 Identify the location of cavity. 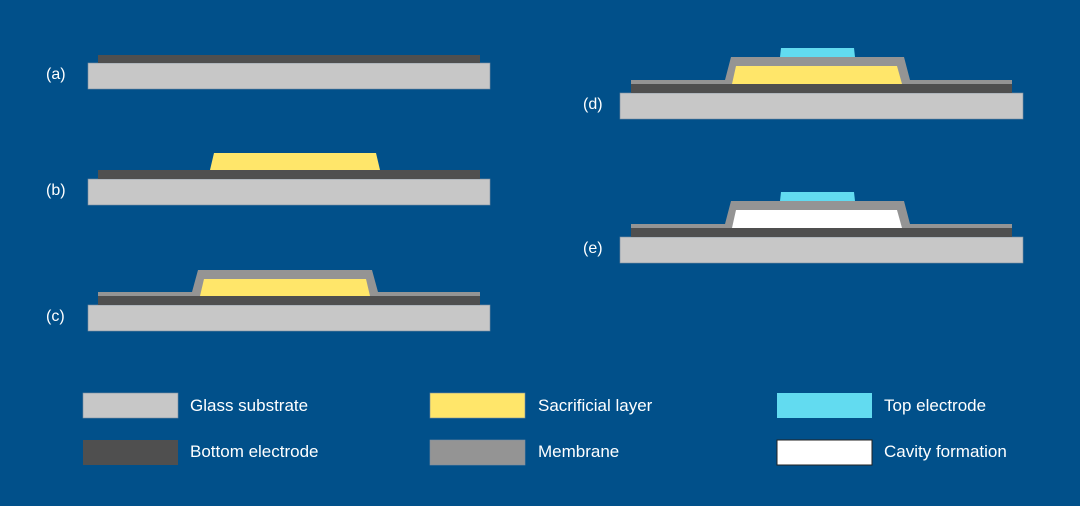
(817, 219).